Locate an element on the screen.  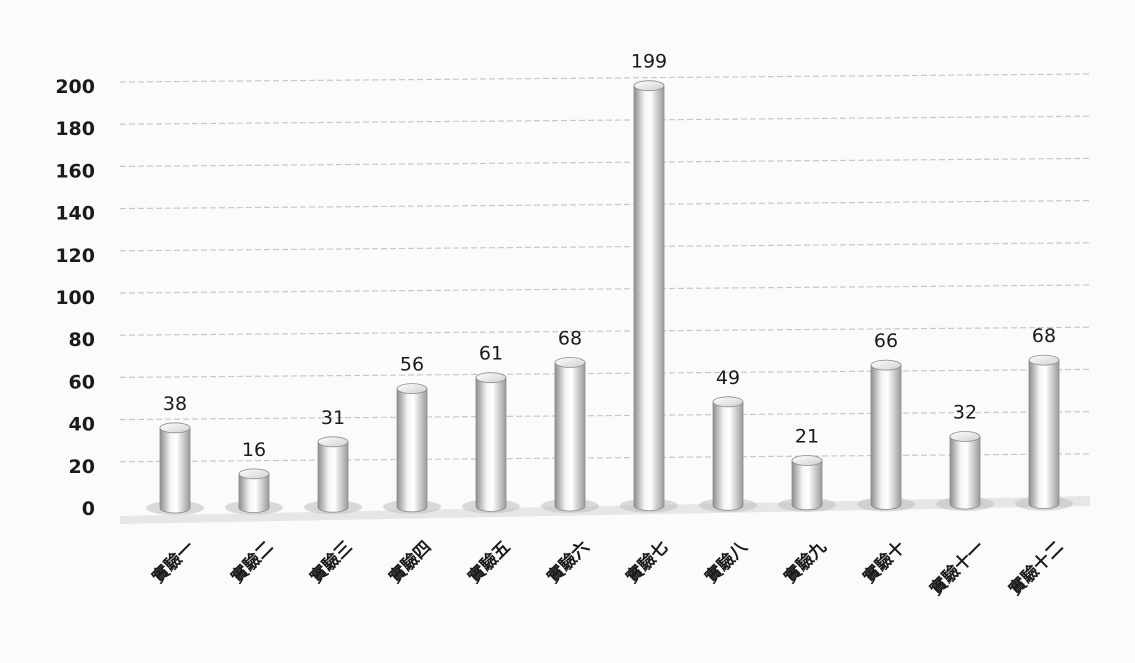
data-label: 66 is located at coordinates (886, 341).